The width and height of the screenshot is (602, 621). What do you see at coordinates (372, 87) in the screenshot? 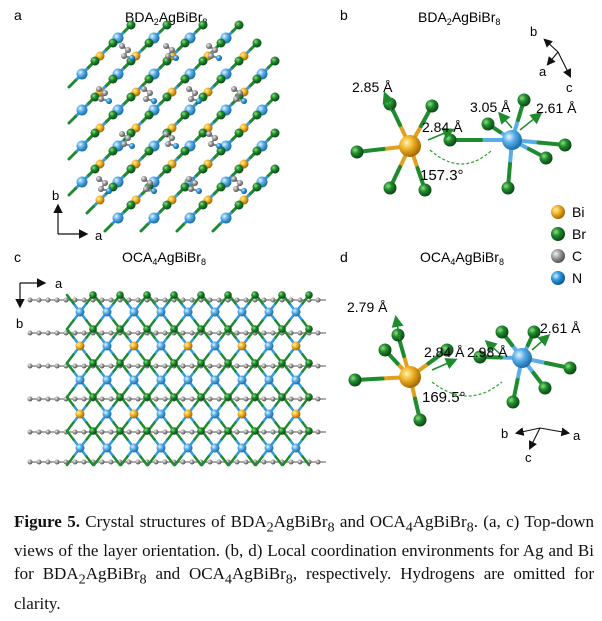
I see `bond-length-label: 2.85 Å` at bounding box center [372, 87].